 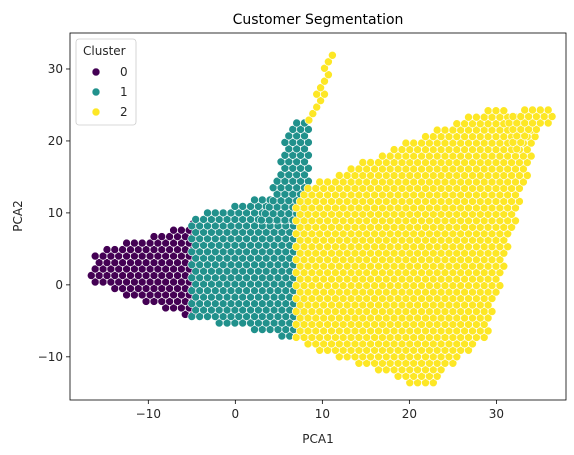 What do you see at coordinates (124, 72) in the screenshot?
I see `legend-label-0: 0` at bounding box center [124, 72].